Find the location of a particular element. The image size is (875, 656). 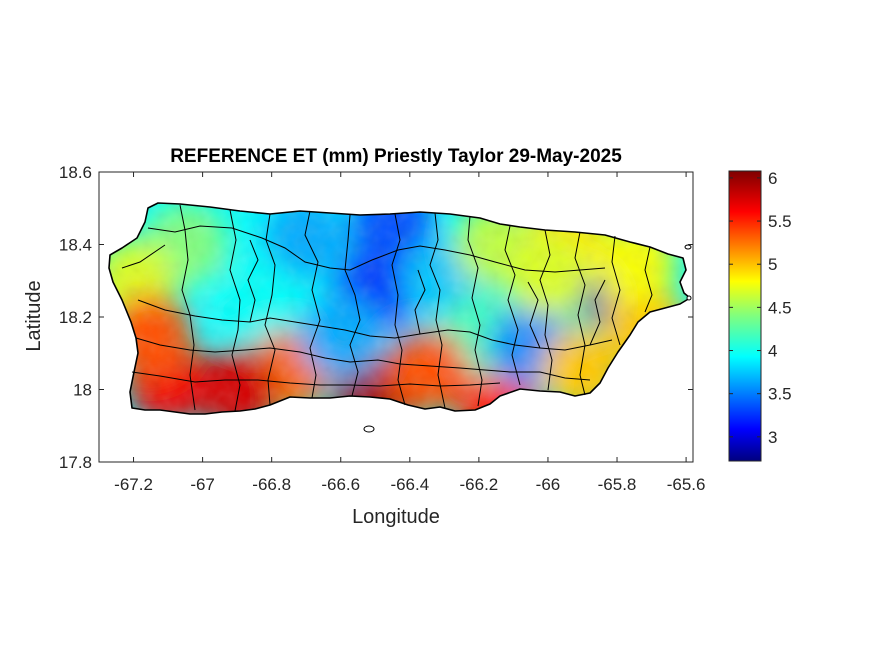

y-tick-label: 18.6 is located at coordinates (75, 172).